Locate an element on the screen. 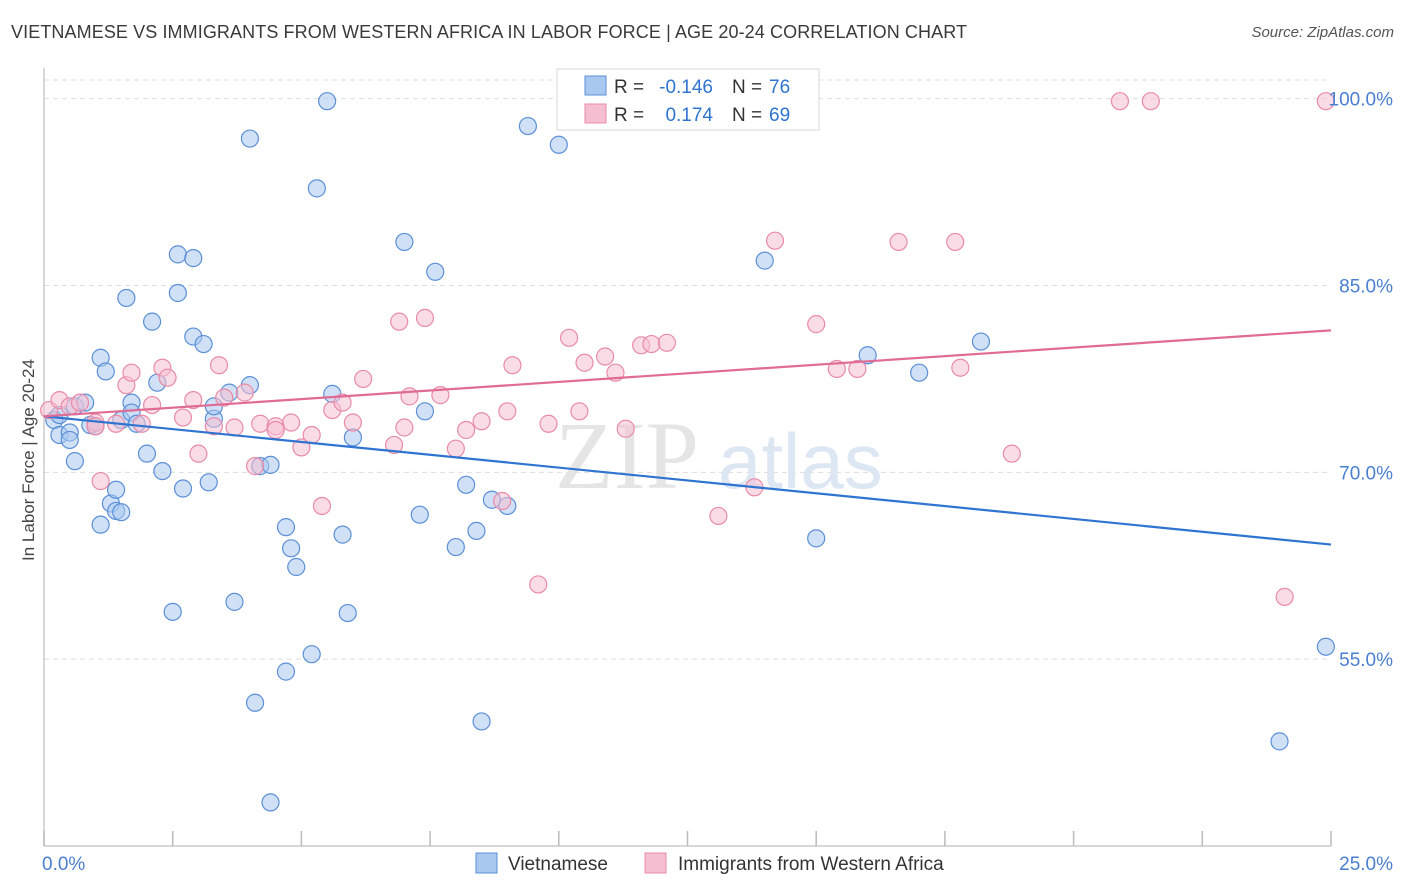 Image resolution: width=1406 pixels, height=892 pixels. legend-n-label-2: N = is located at coordinates (747, 115).